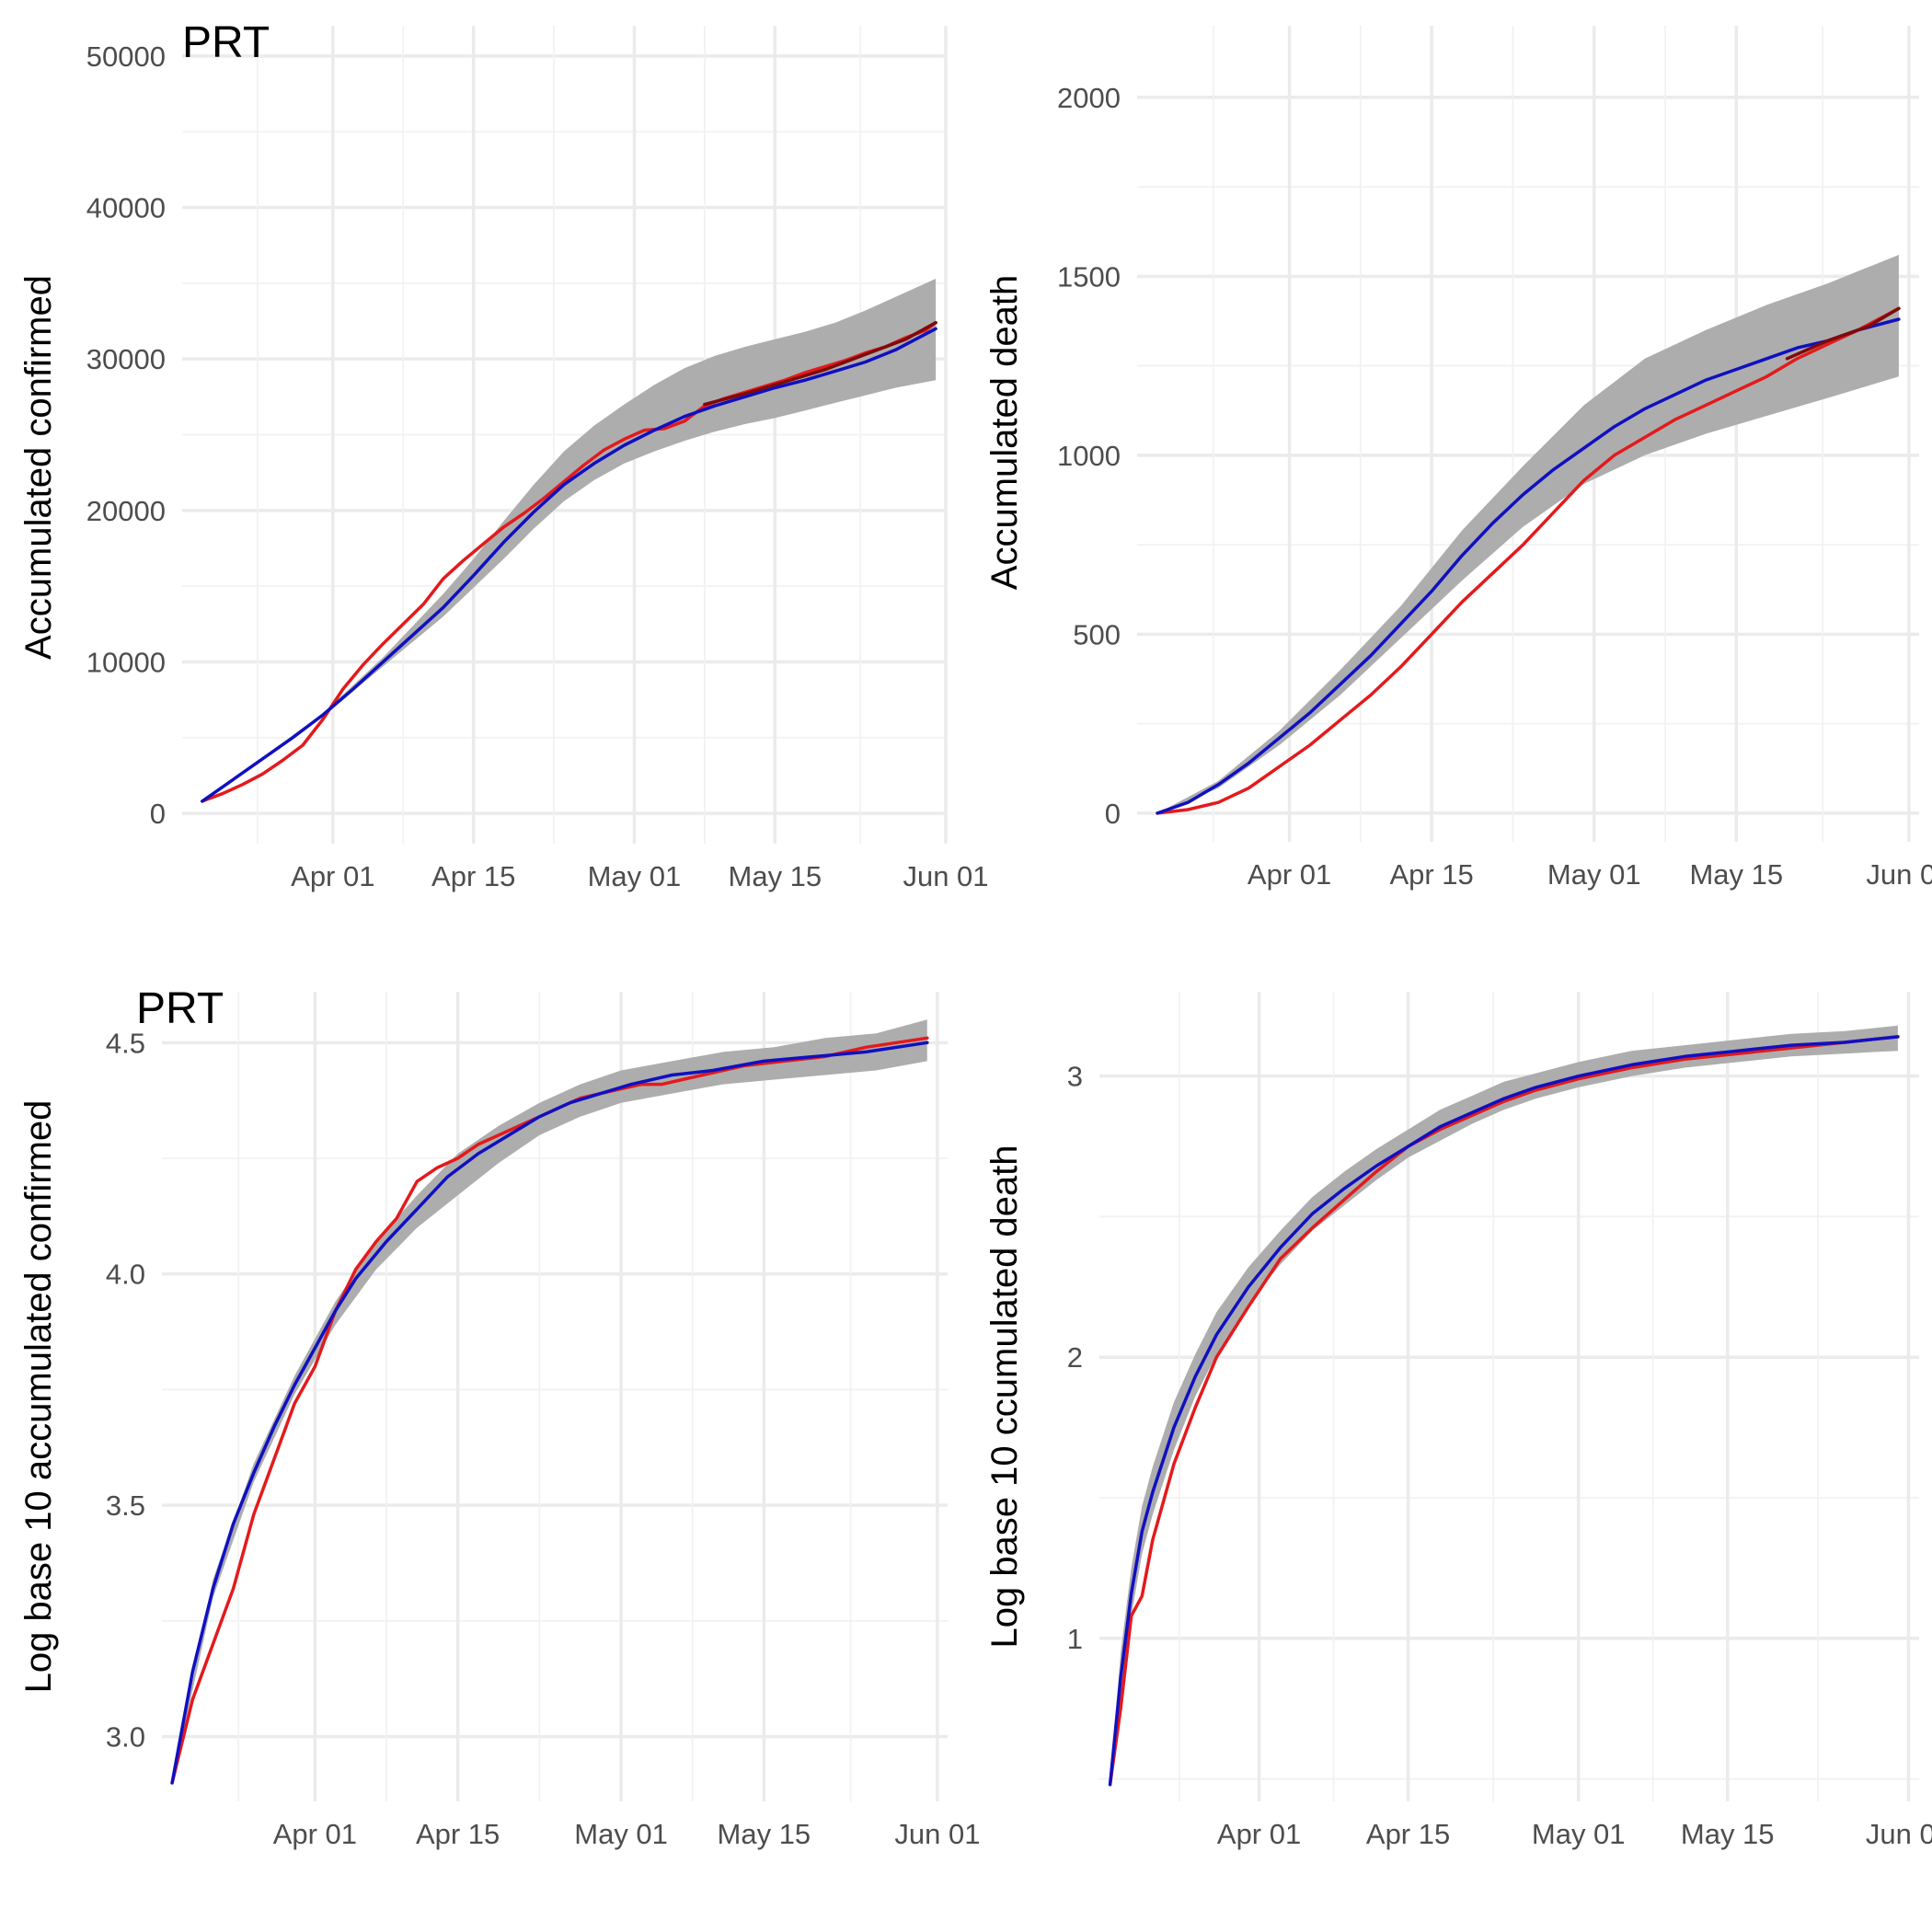 This screenshot has width=1932, height=1932. I want to click on y-tick-label: 10000, so click(126, 662).